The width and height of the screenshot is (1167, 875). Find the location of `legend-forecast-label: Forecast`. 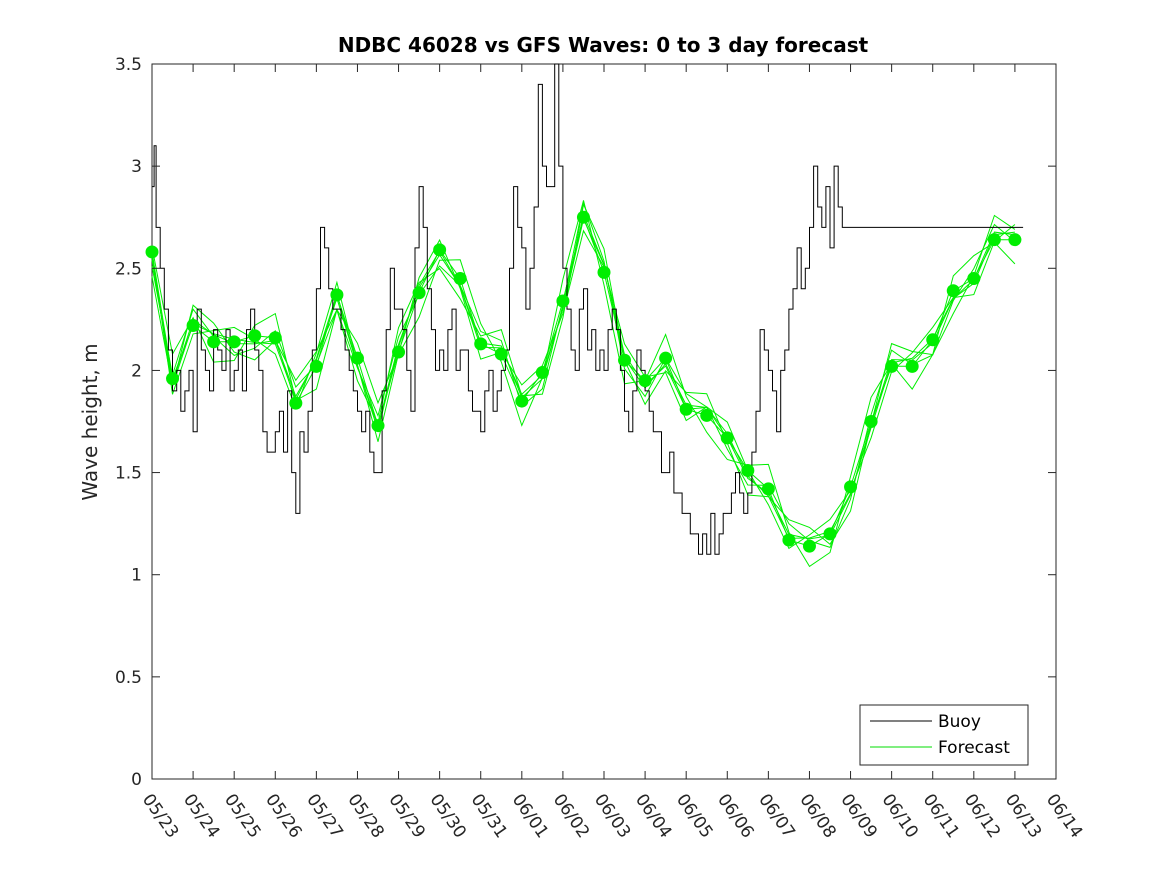

legend-forecast-label: Forecast is located at coordinates (974, 748).